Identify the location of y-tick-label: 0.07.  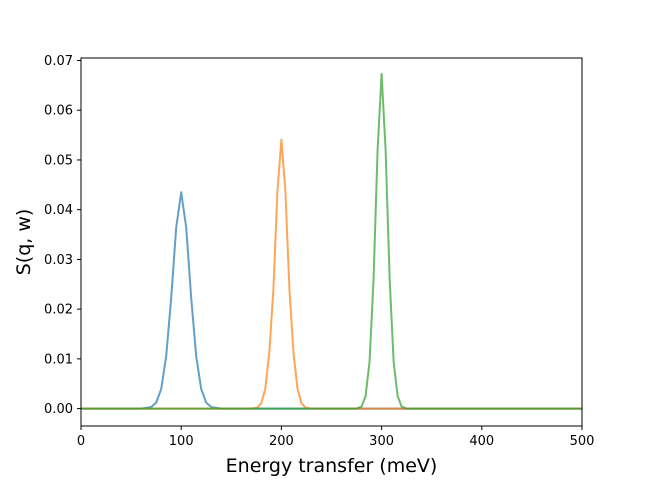
(58, 61).